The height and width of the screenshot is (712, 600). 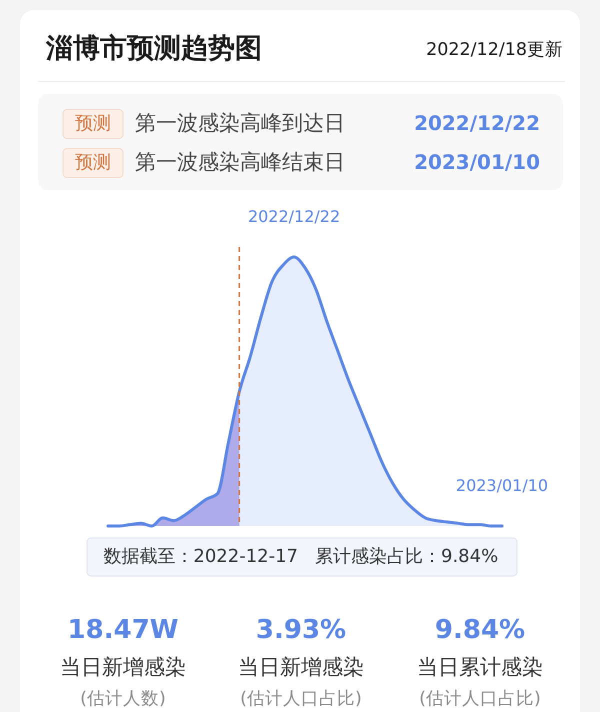 I want to click on text: 数据截至：2022-12-17, so click(x=200, y=556).